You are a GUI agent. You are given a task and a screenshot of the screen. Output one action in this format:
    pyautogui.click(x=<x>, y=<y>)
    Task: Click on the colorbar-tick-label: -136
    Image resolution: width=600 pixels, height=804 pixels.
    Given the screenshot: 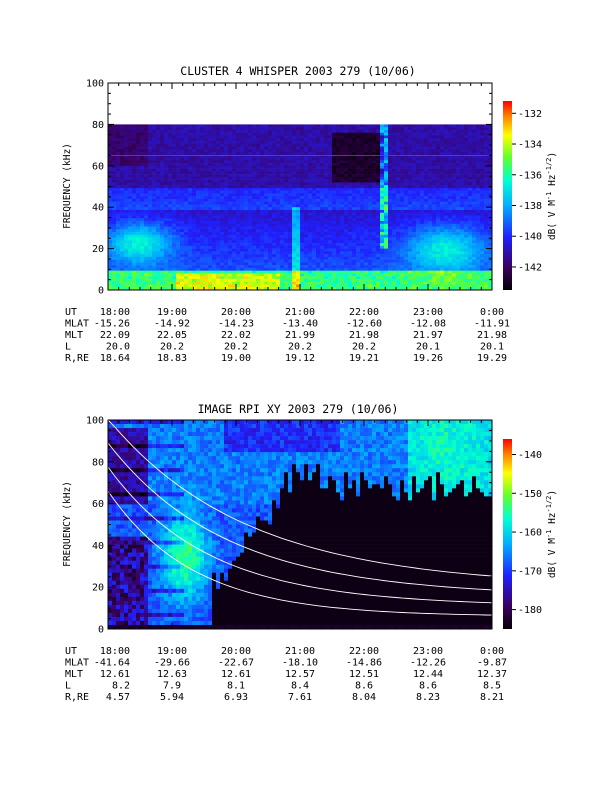 What is the action you would take?
    pyautogui.click(x=530, y=175)
    